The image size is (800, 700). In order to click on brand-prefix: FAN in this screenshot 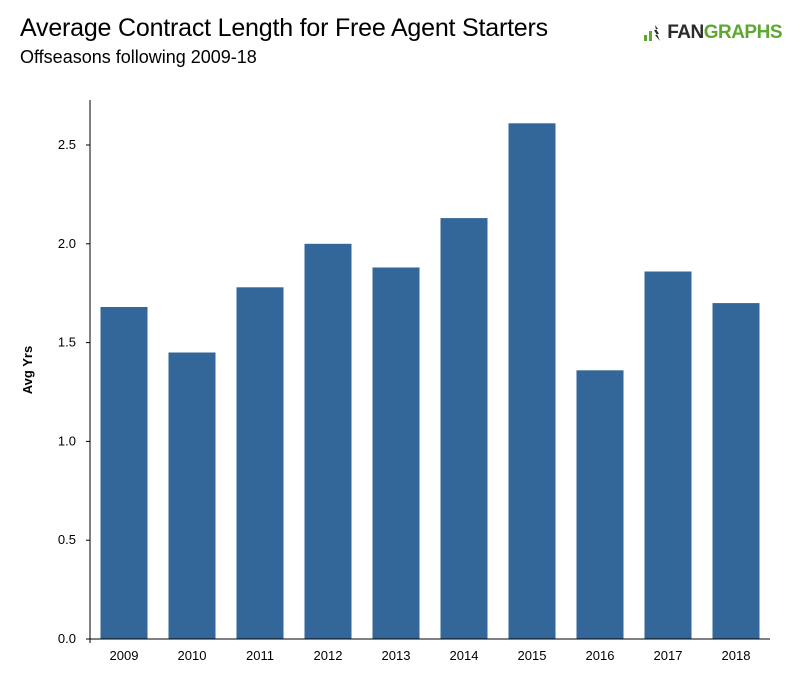, I will do `click(685, 32)`.